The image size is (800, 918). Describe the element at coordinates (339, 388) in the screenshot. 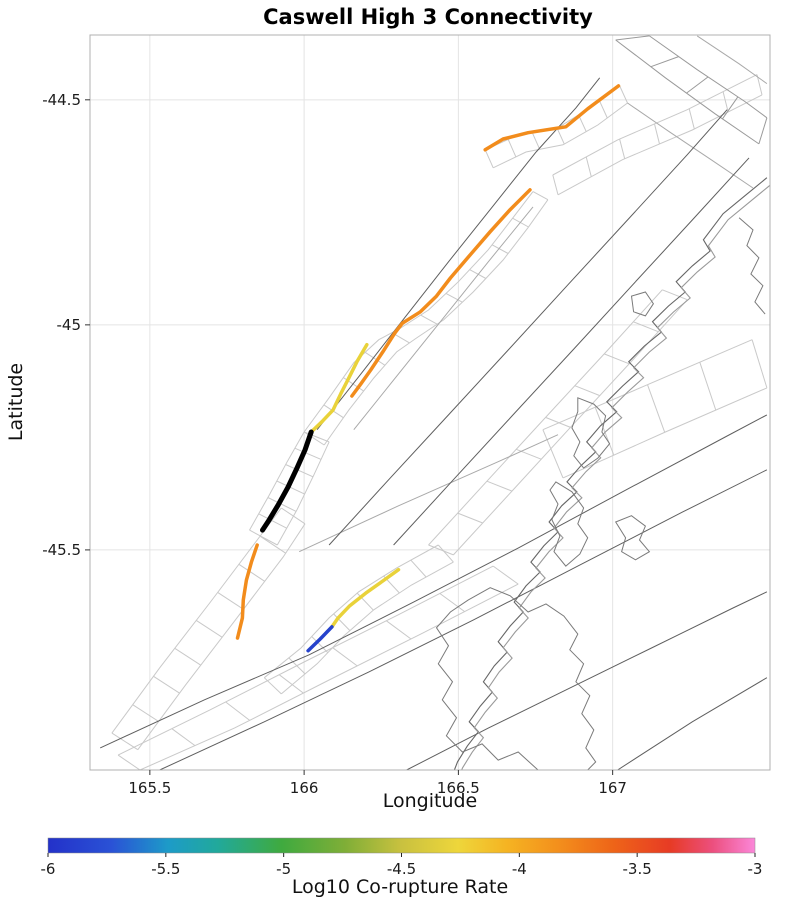

I see `corupture-segment-yellow-upper` at that location.